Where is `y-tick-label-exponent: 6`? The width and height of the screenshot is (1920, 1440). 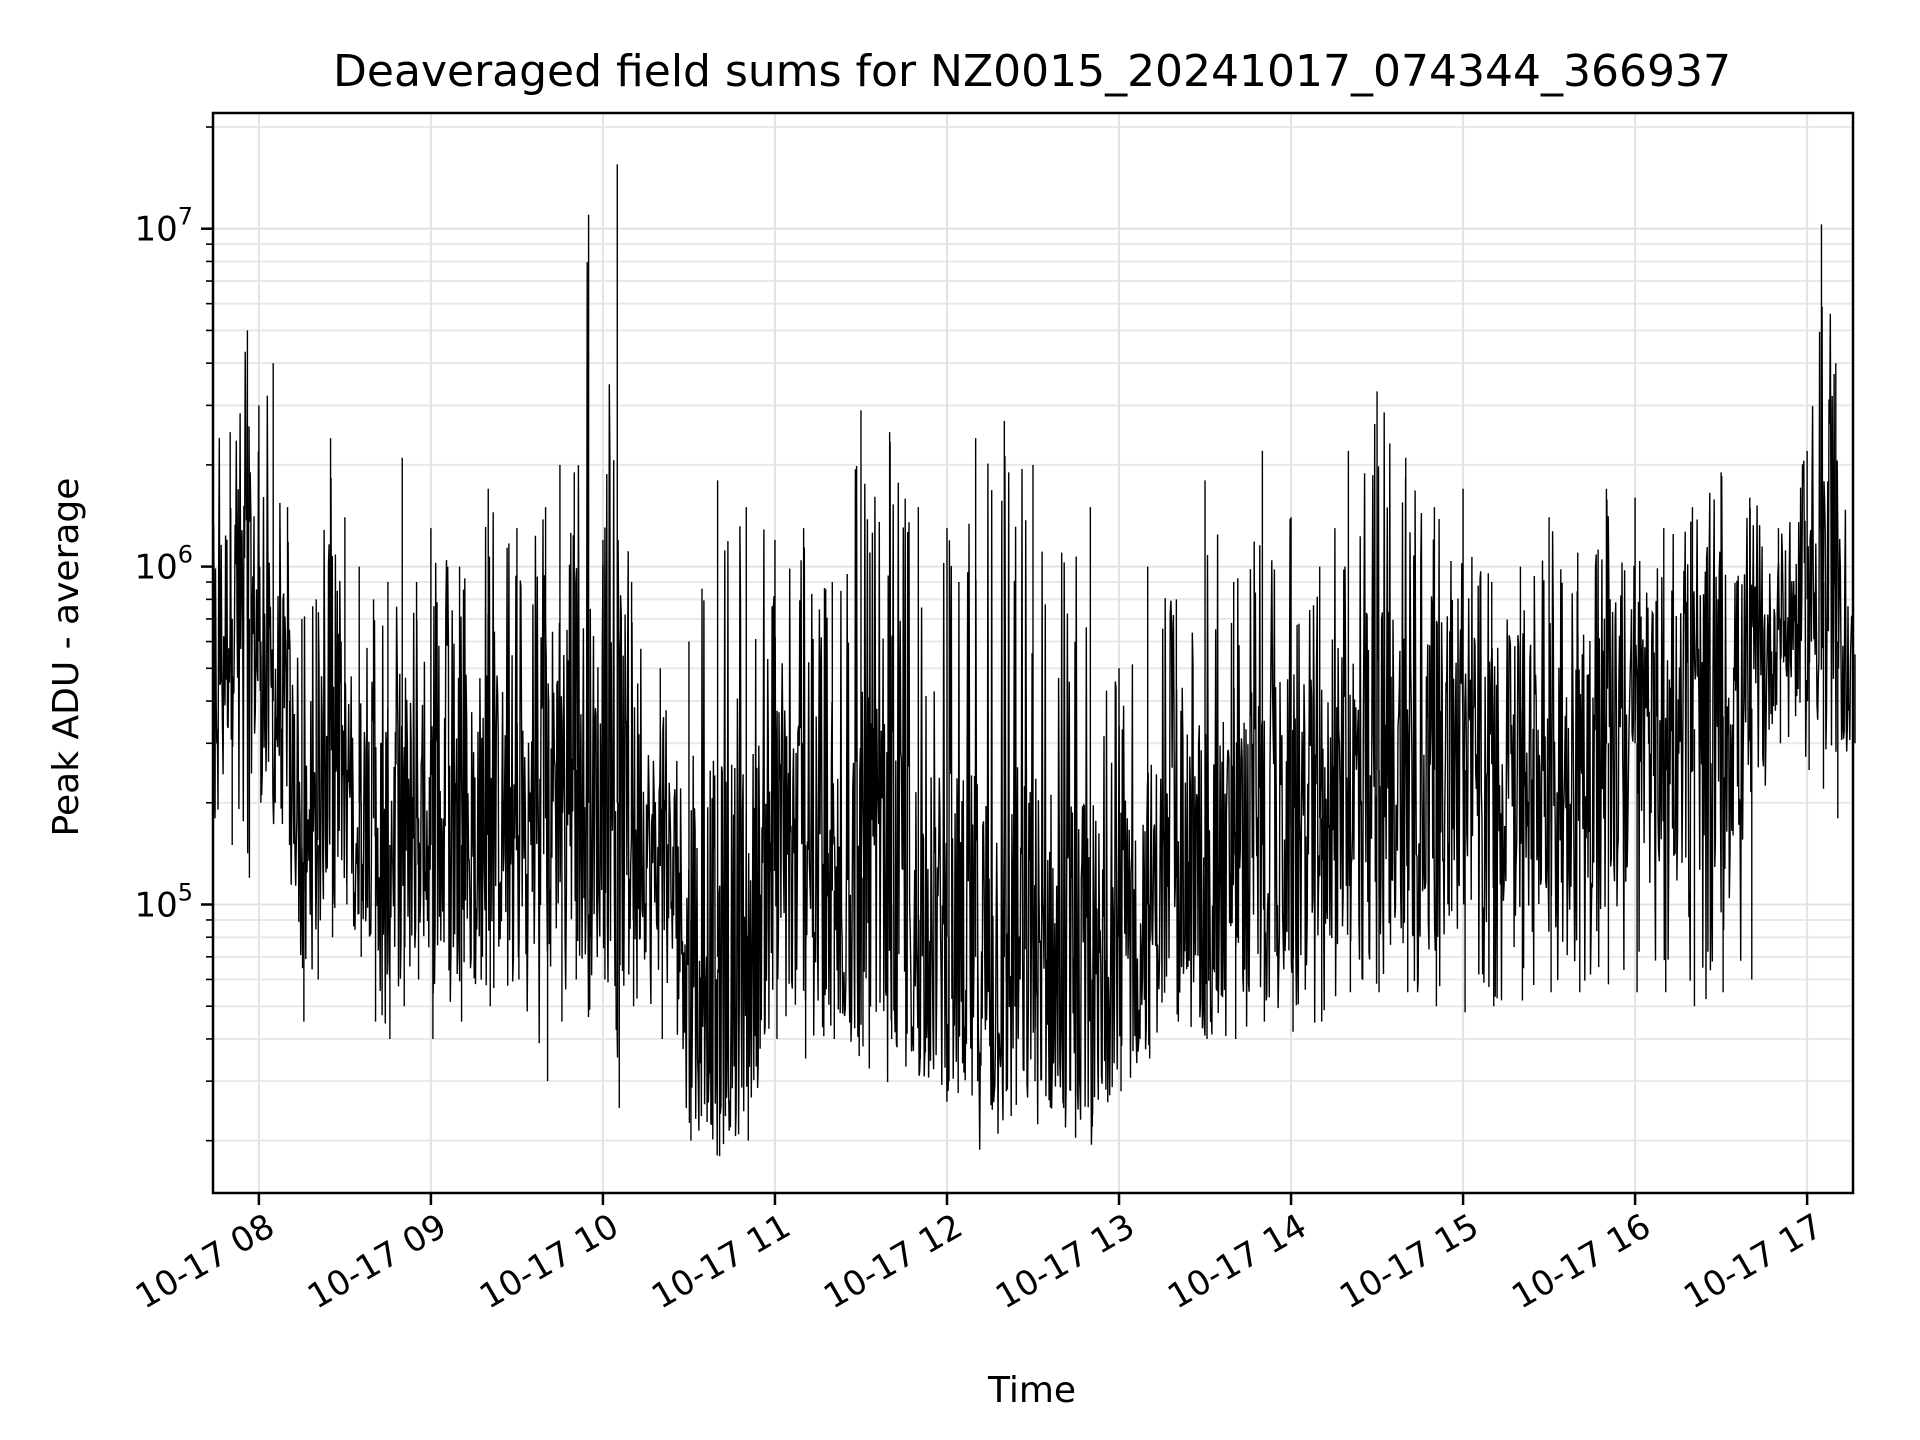 y-tick-label-exponent: 6 is located at coordinates (185, 555).